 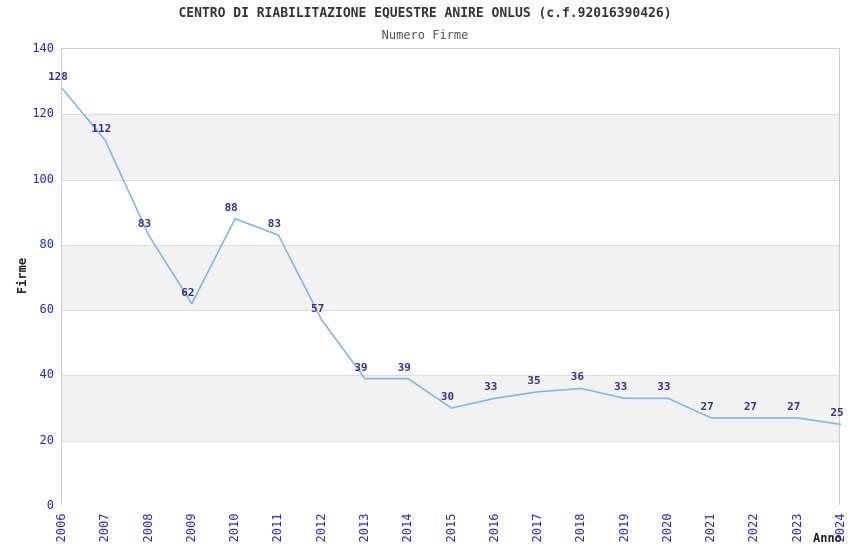 I want to click on data-point-label: 112, so click(x=101, y=129).